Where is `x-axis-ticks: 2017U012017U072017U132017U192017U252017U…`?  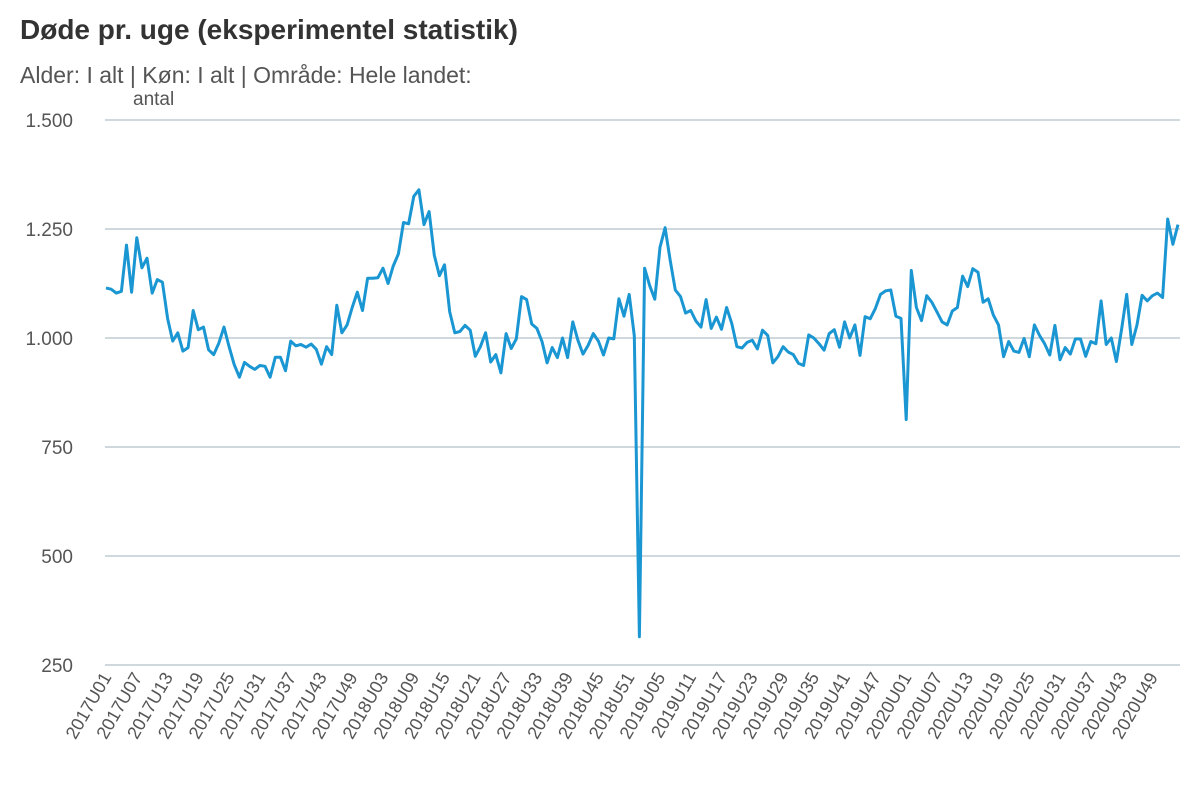
x-axis-ticks: 2017U012017U072017U132017U192017U252017U… is located at coordinates (612, 705).